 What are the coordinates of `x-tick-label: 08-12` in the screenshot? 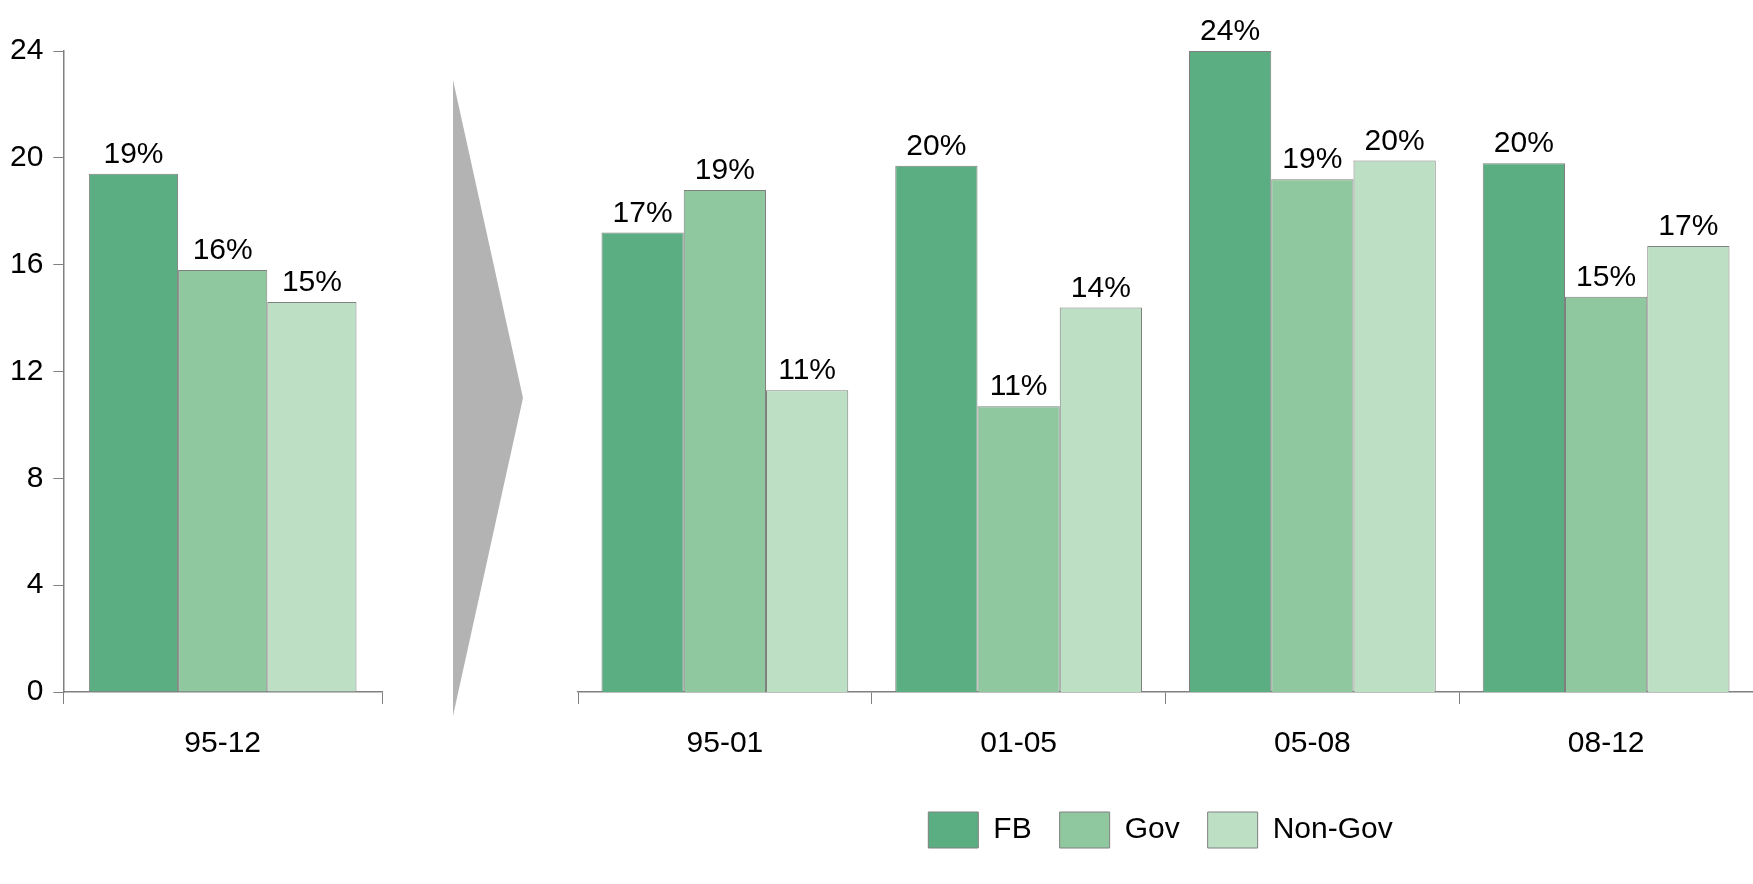 It's located at (1606, 742).